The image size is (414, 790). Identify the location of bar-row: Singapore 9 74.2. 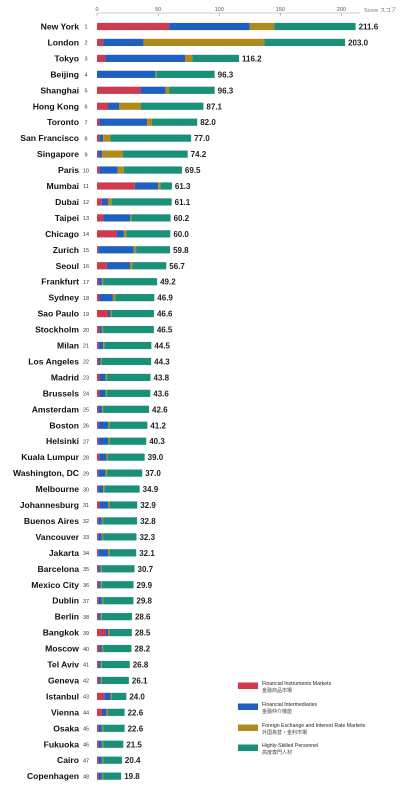
(122, 154).